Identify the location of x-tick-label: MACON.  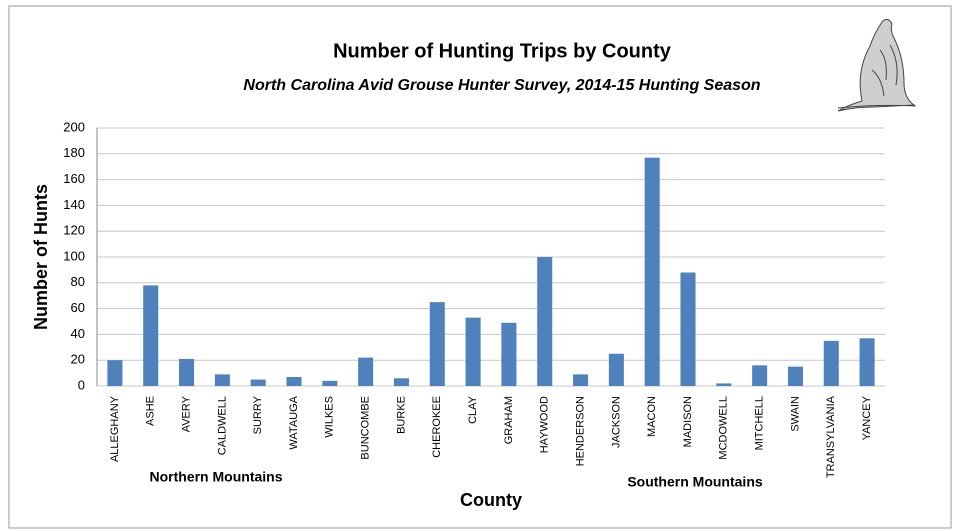
(652, 416).